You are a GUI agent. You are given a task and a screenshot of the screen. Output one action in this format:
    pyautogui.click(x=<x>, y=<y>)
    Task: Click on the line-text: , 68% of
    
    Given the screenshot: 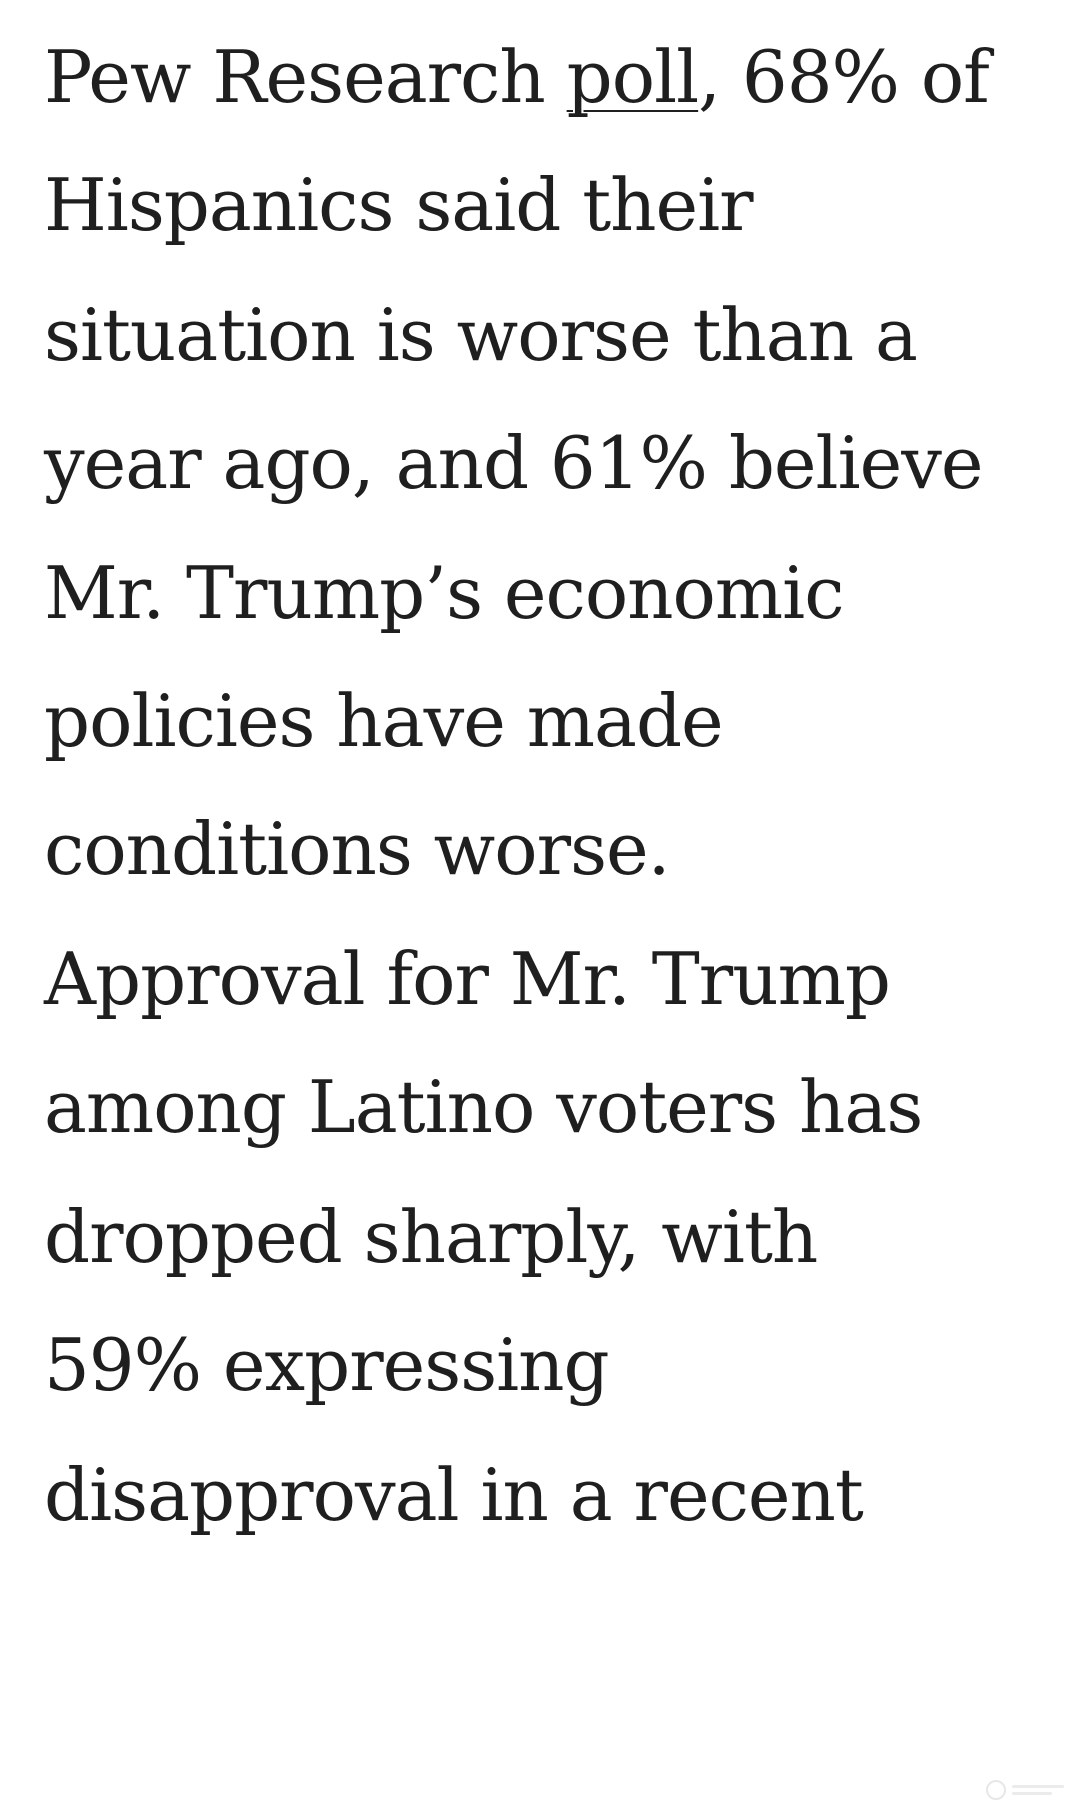 What is the action you would take?
    pyautogui.click(x=844, y=77)
    